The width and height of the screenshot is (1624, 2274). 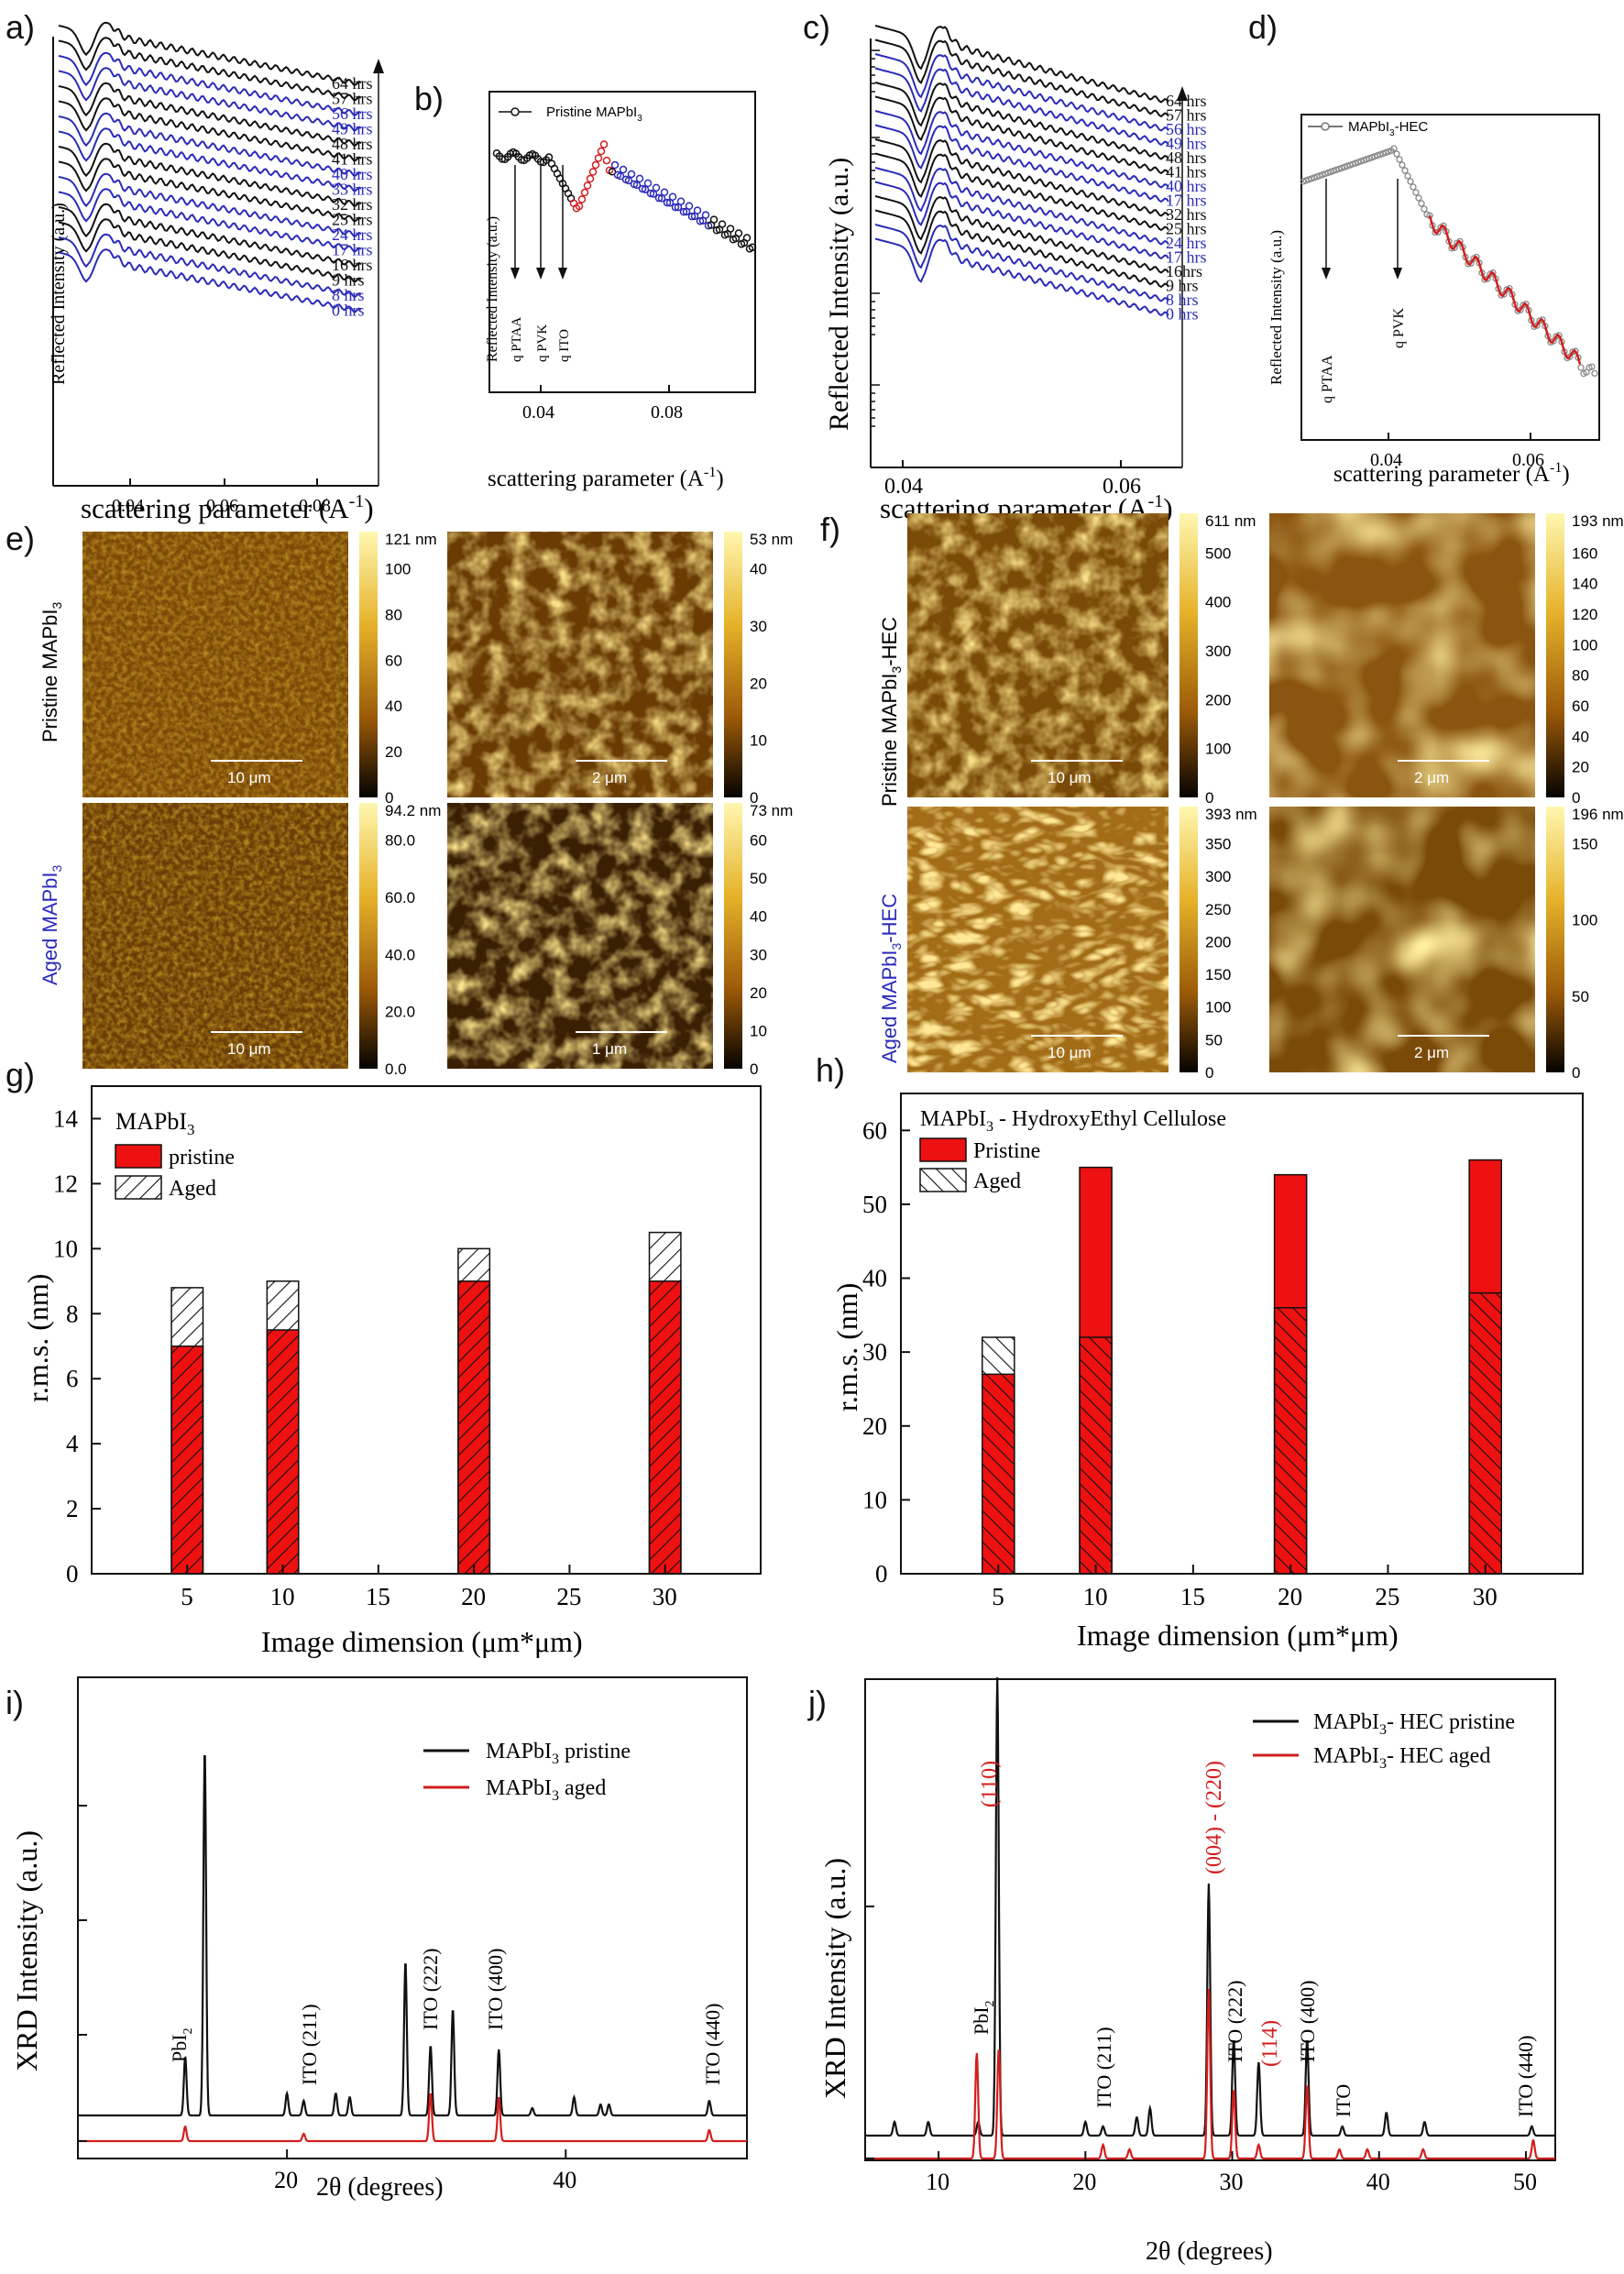 What do you see at coordinates (398, 569) in the screenshot?
I see `panel-e-colorbar-tick: 100` at bounding box center [398, 569].